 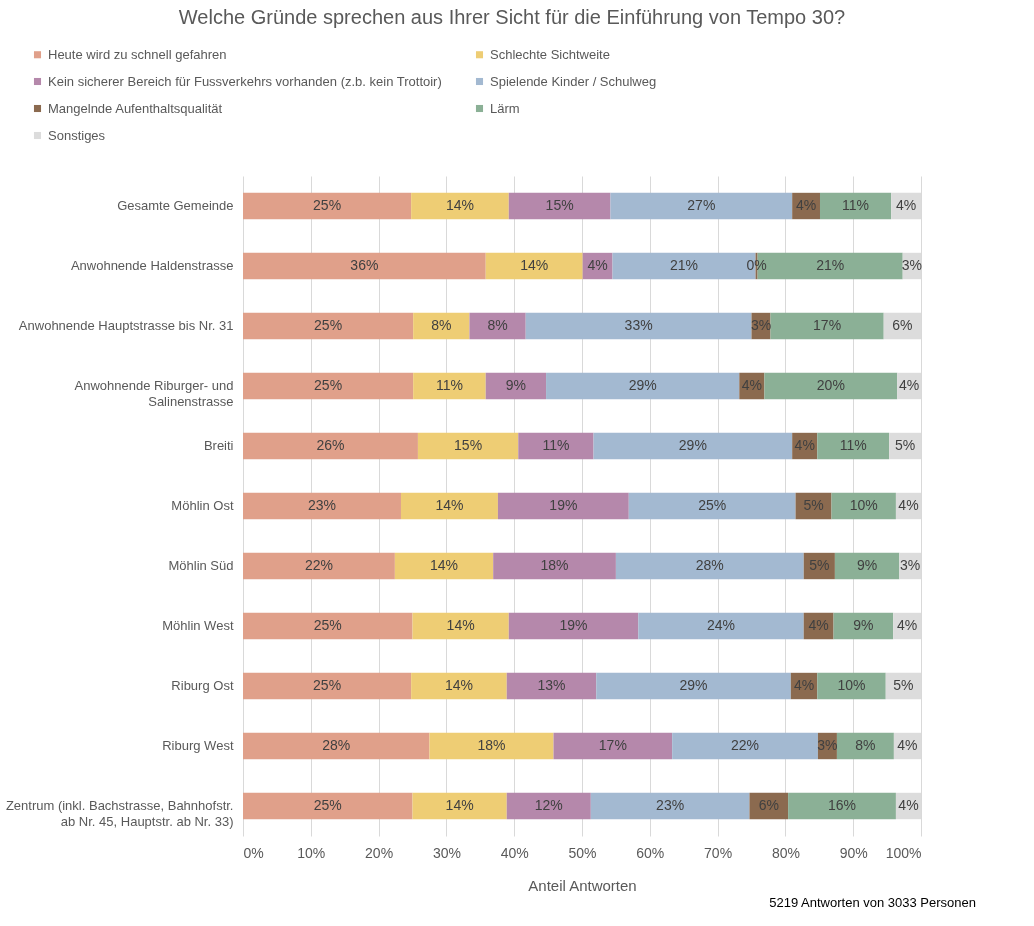 I want to click on data-label: 12%, so click(x=548, y=805).